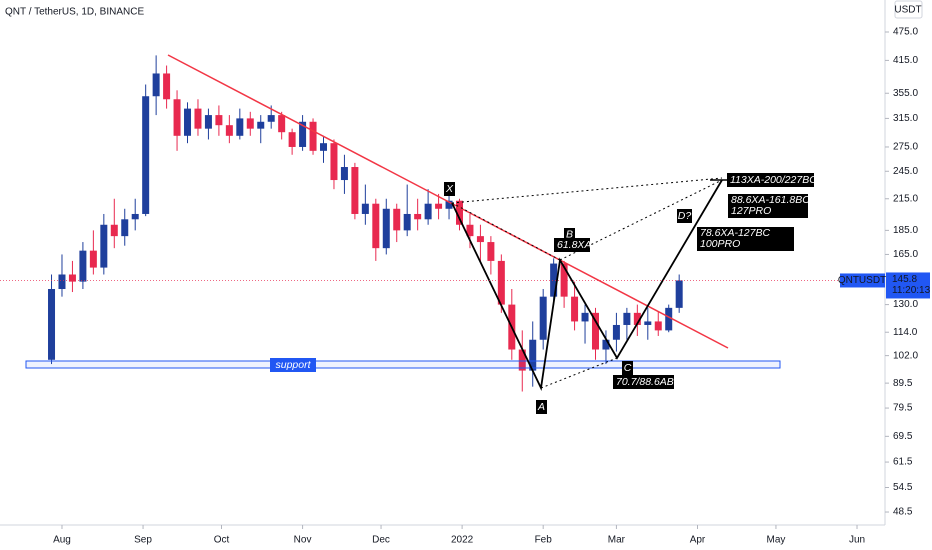  I want to click on annotation-label: 88.6XA-161.8BC, so click(770, 200).